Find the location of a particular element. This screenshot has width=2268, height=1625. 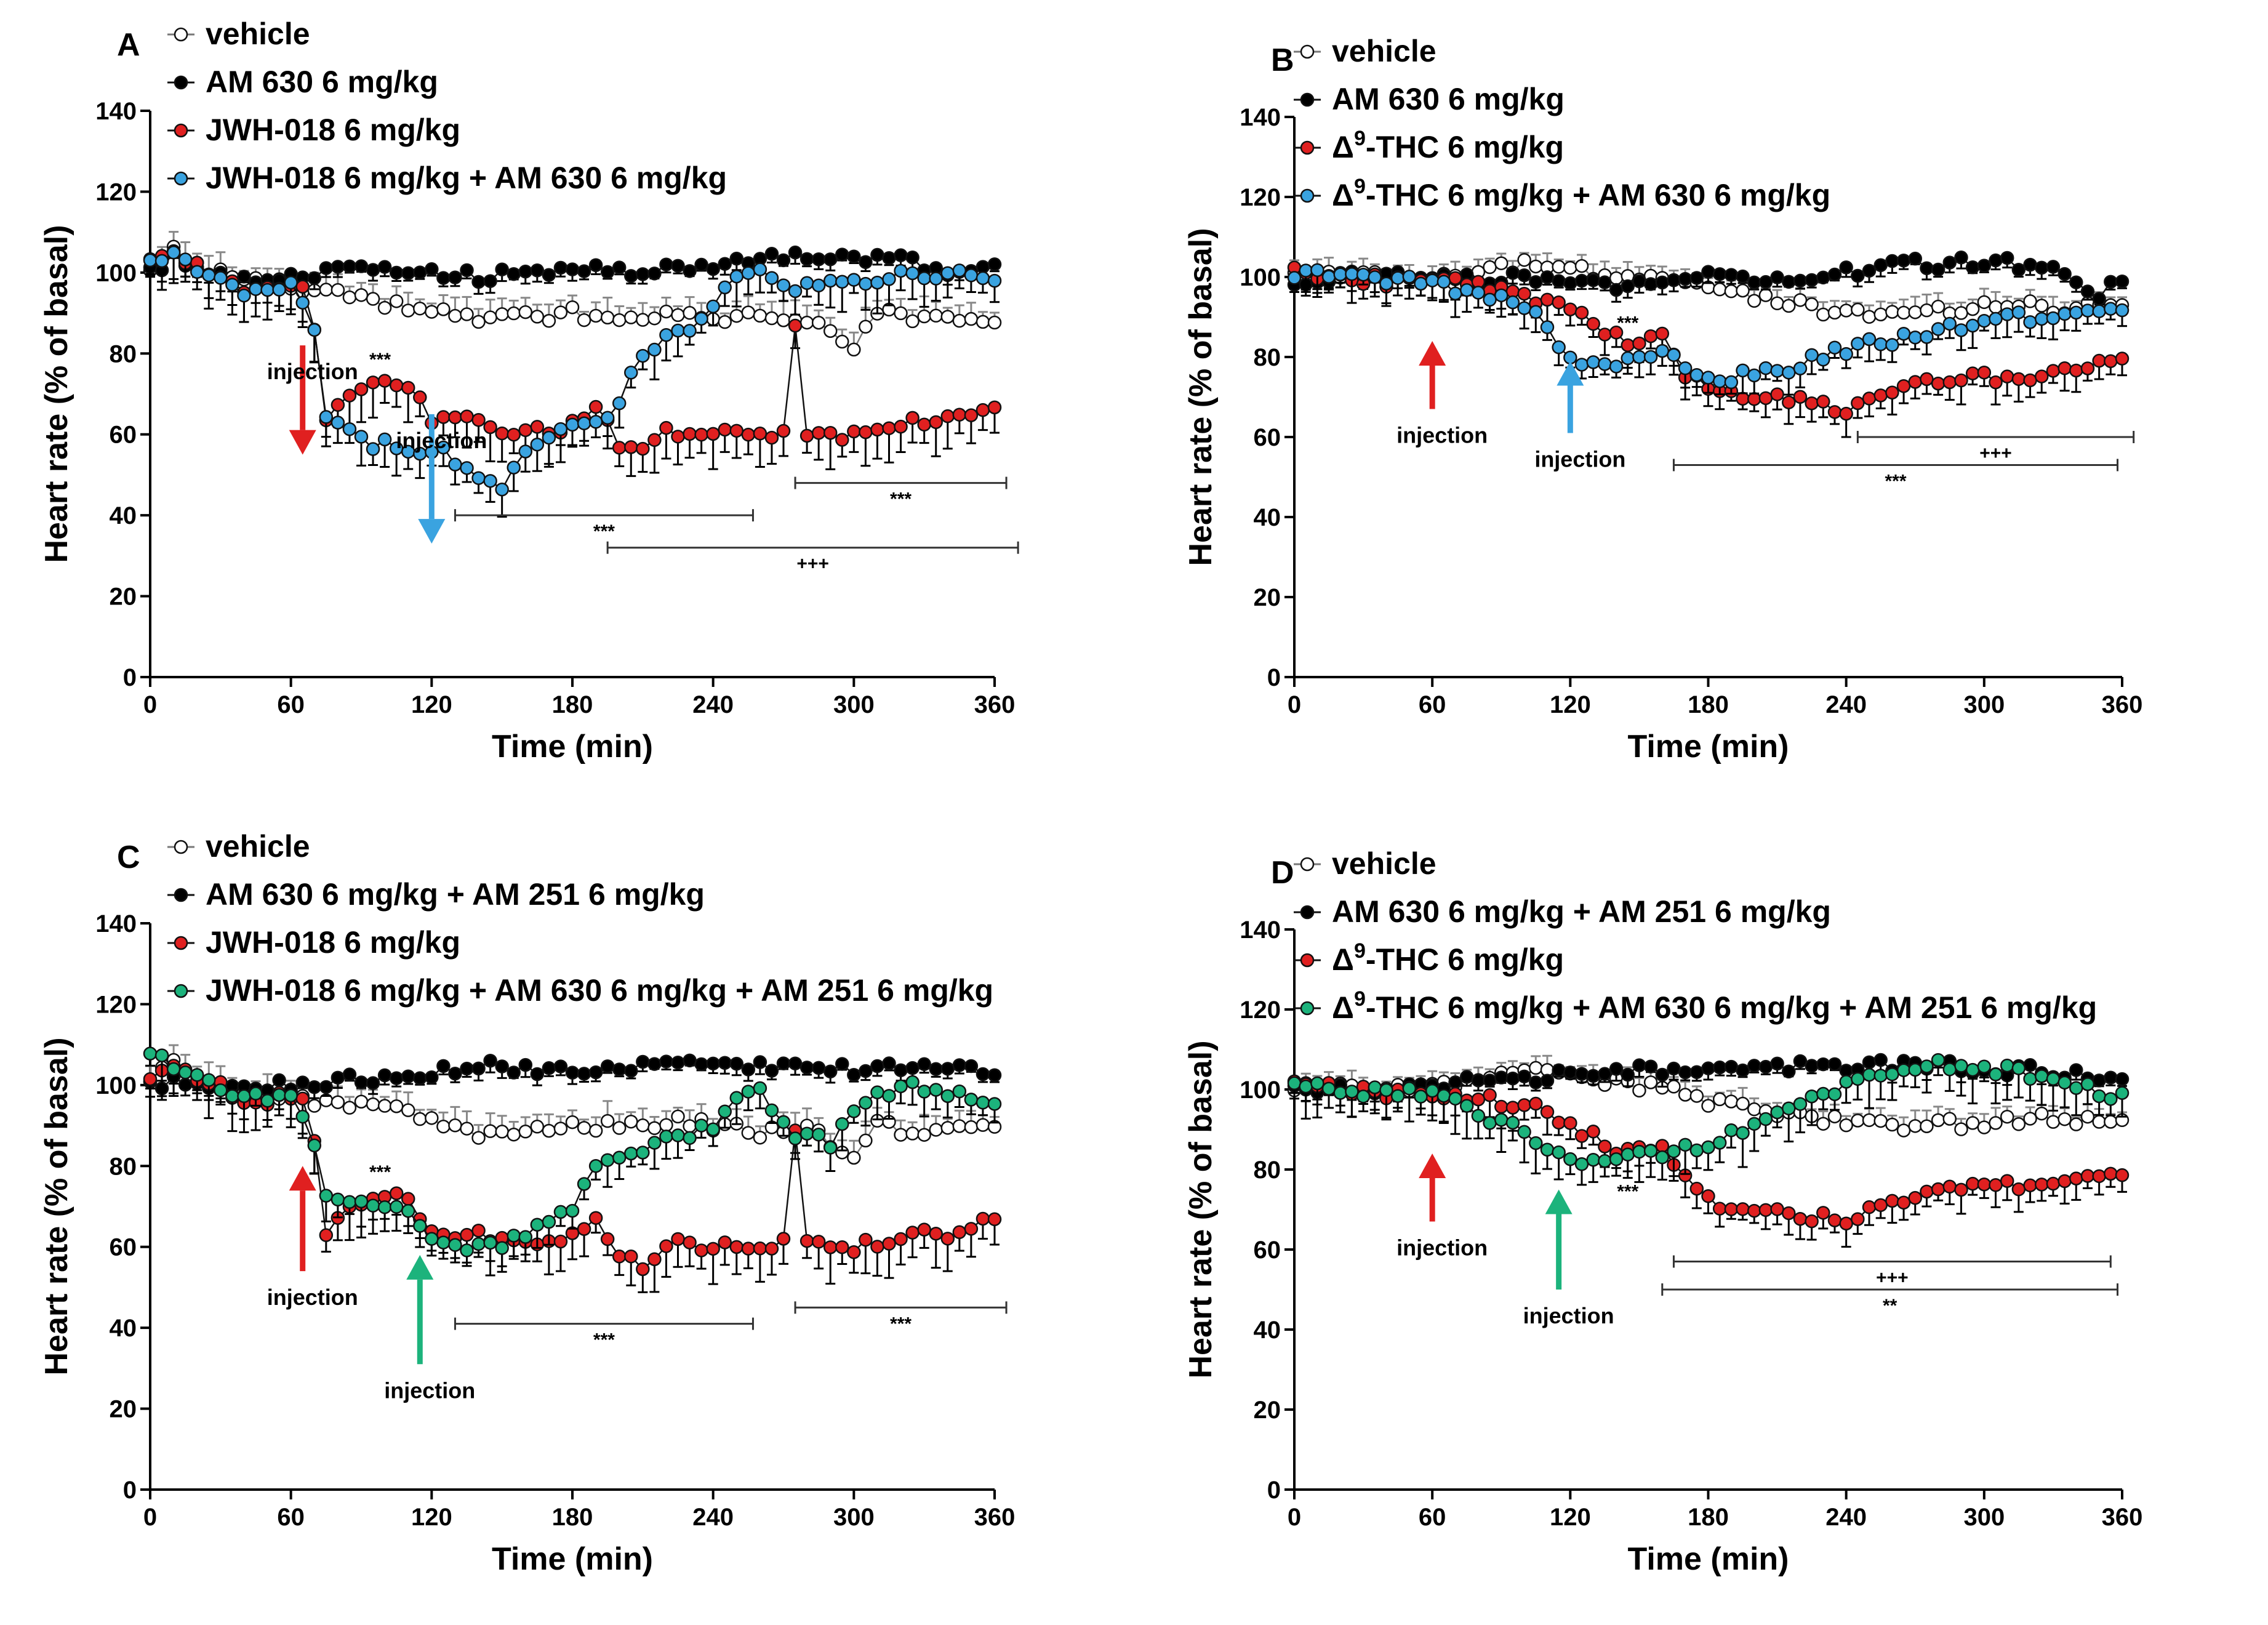

y-tick-label: 0 is located at coordinates (1274, 1490).